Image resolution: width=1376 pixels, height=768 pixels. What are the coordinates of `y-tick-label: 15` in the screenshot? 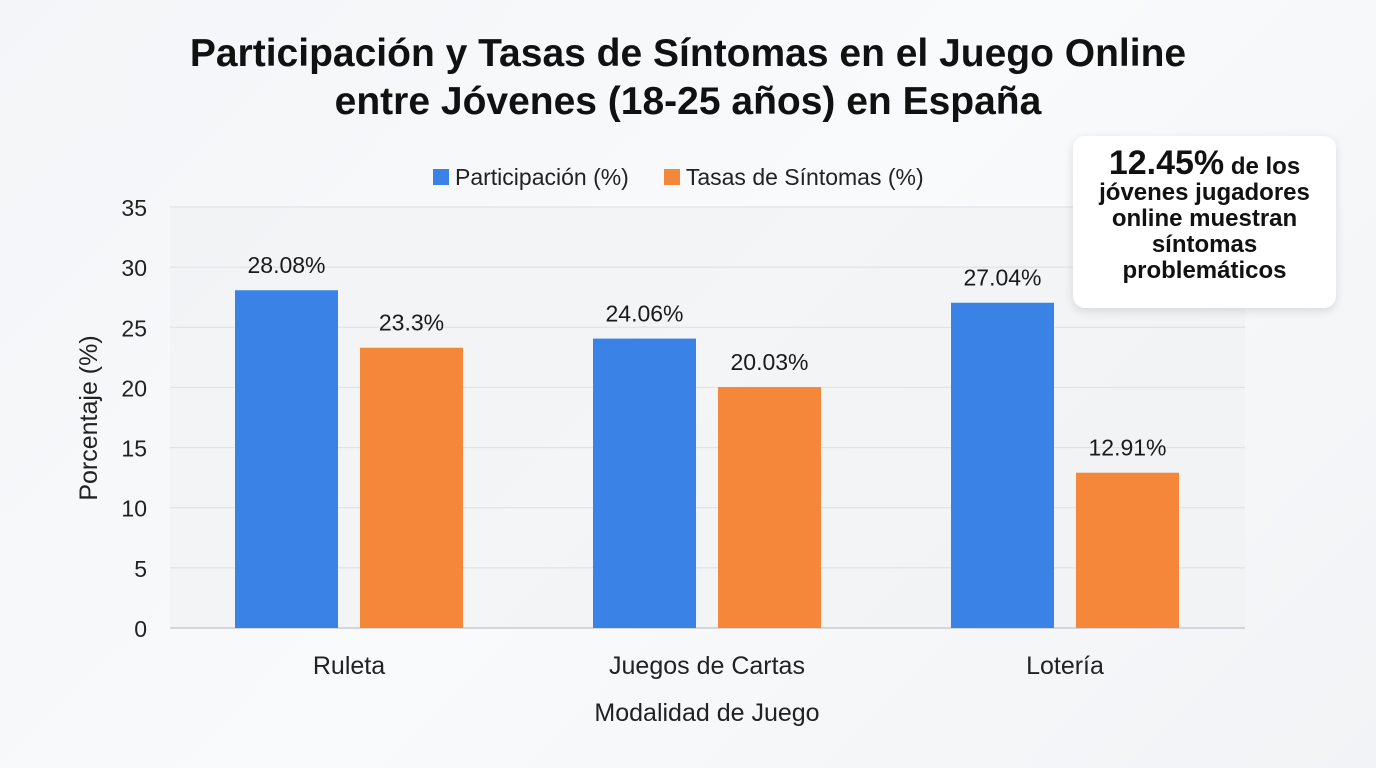 It's located at (134, 449).